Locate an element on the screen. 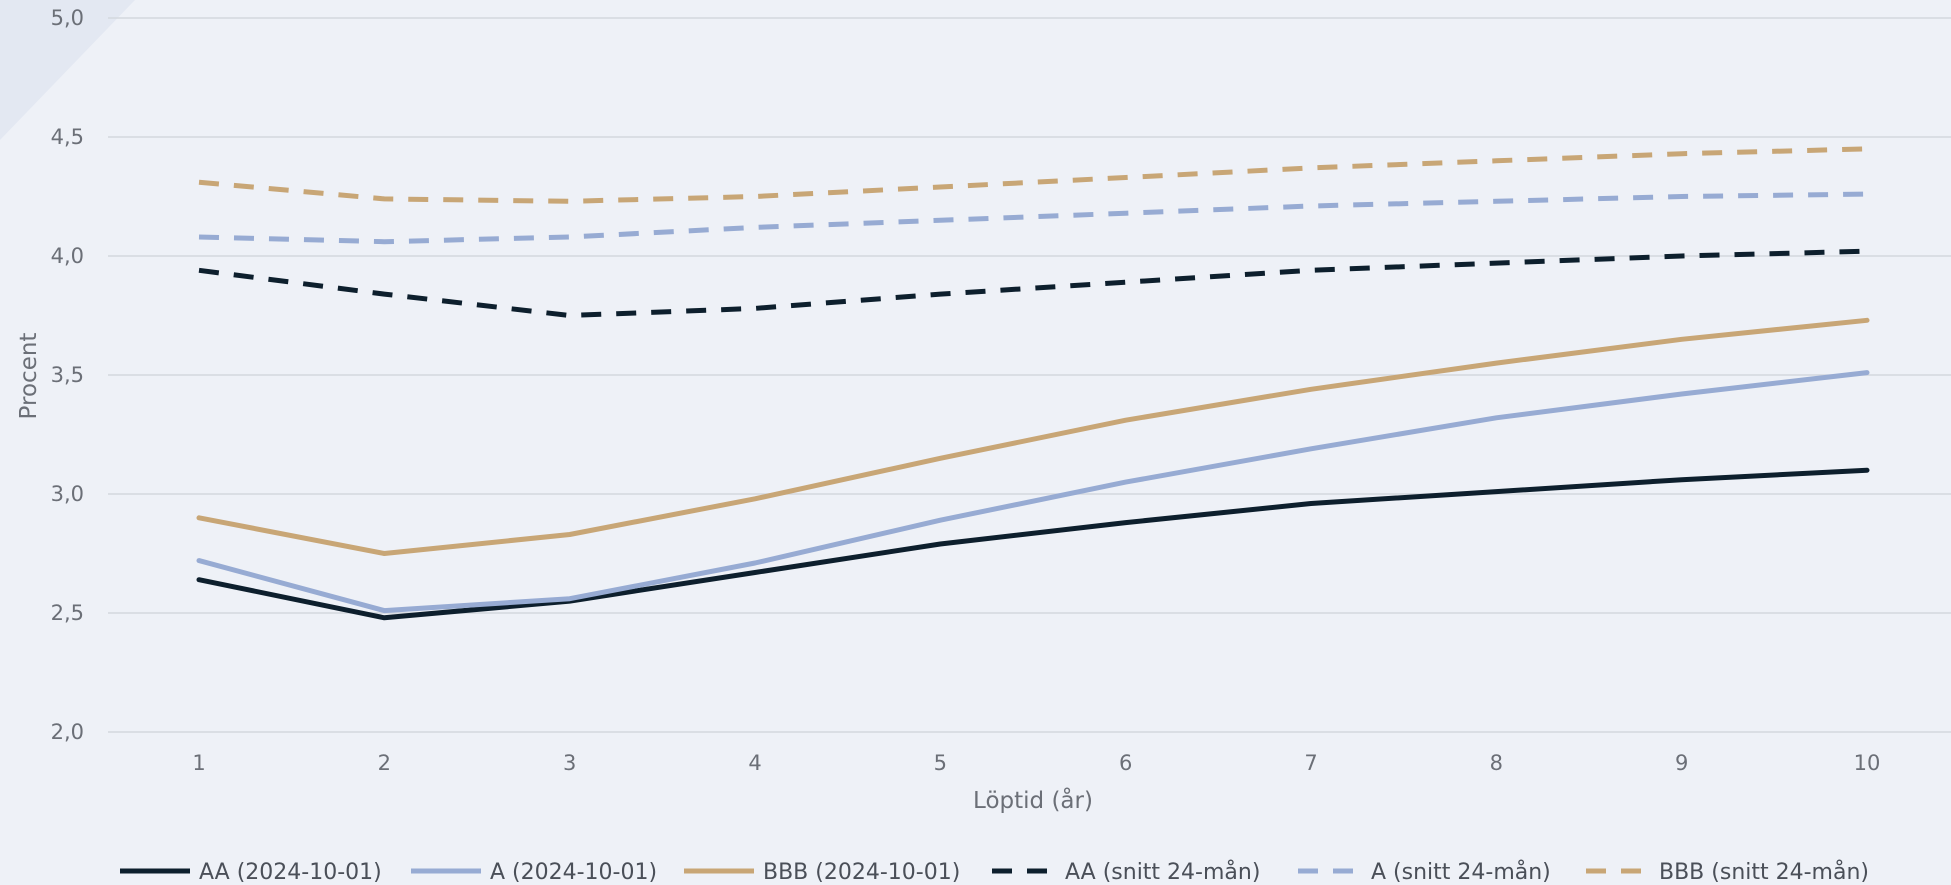 This screenshot has width=1951, height=885. y-axis-ticks: 2,0 2,5 3,0 3,5 4,0 4,5 5,0 is located at coordinates (67, 375).